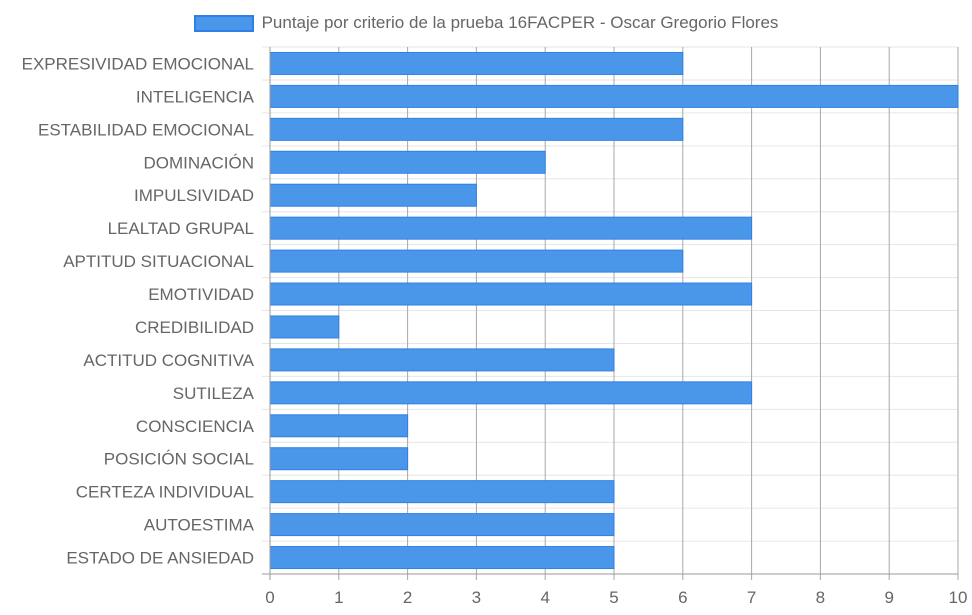  I want to click on category-label: ESTABILIDAD EMOCIONAL, so click(146, 129).